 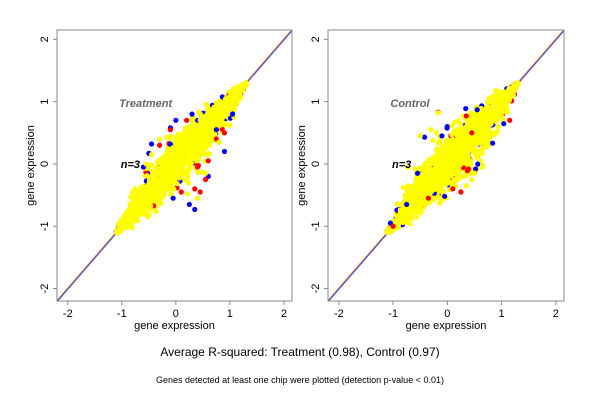 What do you see at coordinates (230, 314) in the screenshot?
I see `x-tick-label: 1` at bounding box center [230, 314].